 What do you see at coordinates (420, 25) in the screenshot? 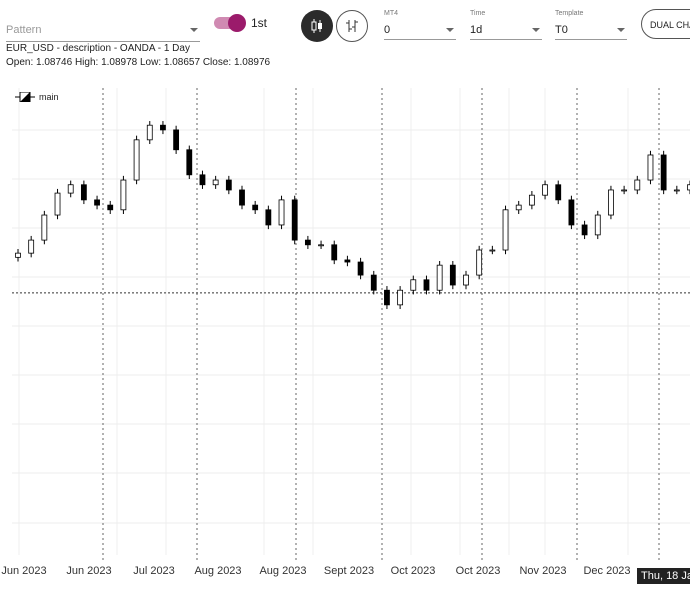
I see `mt4-select: MT4 0` at bounding box center [420, 25].